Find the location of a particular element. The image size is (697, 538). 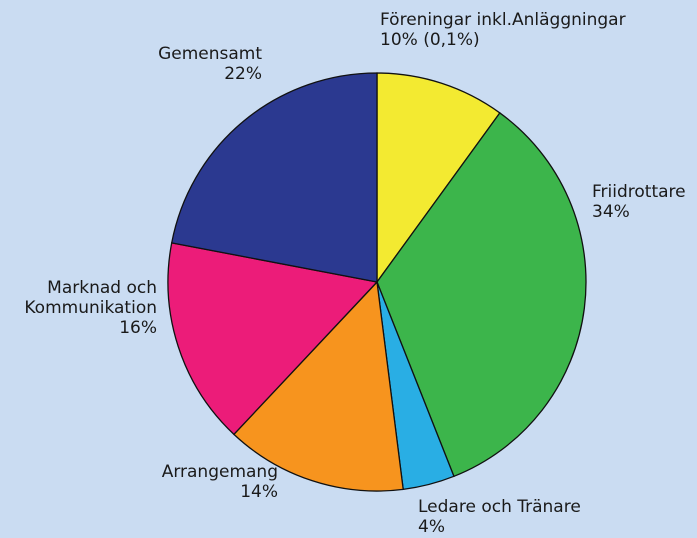

slice-label: Friidrottare 34% is located at coordinates (644, 202).